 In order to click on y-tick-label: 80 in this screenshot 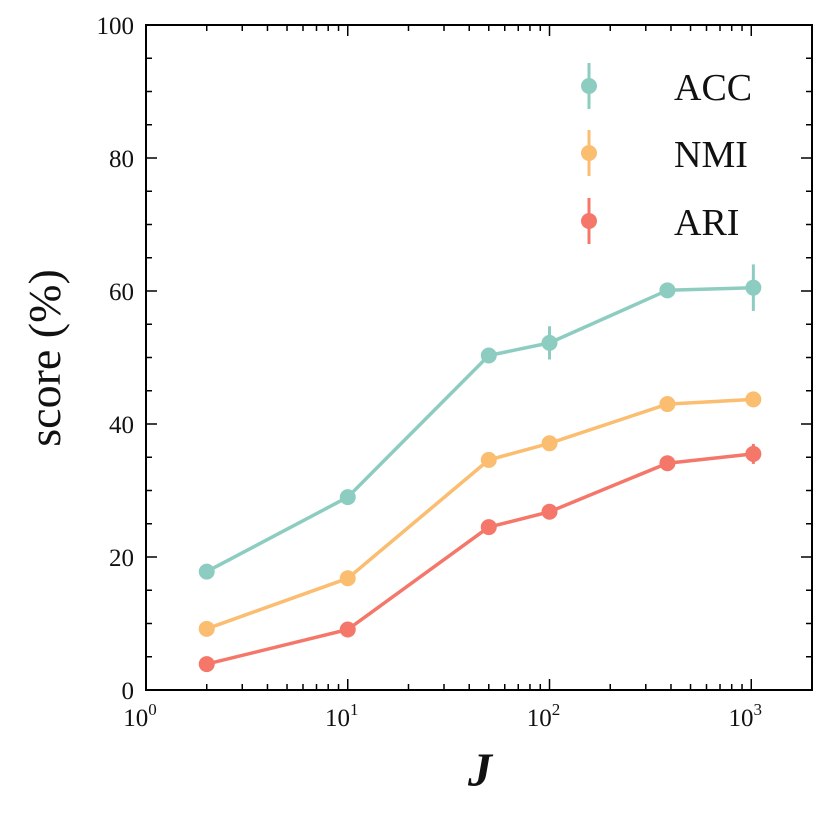, I will do `click(121, 159)`.